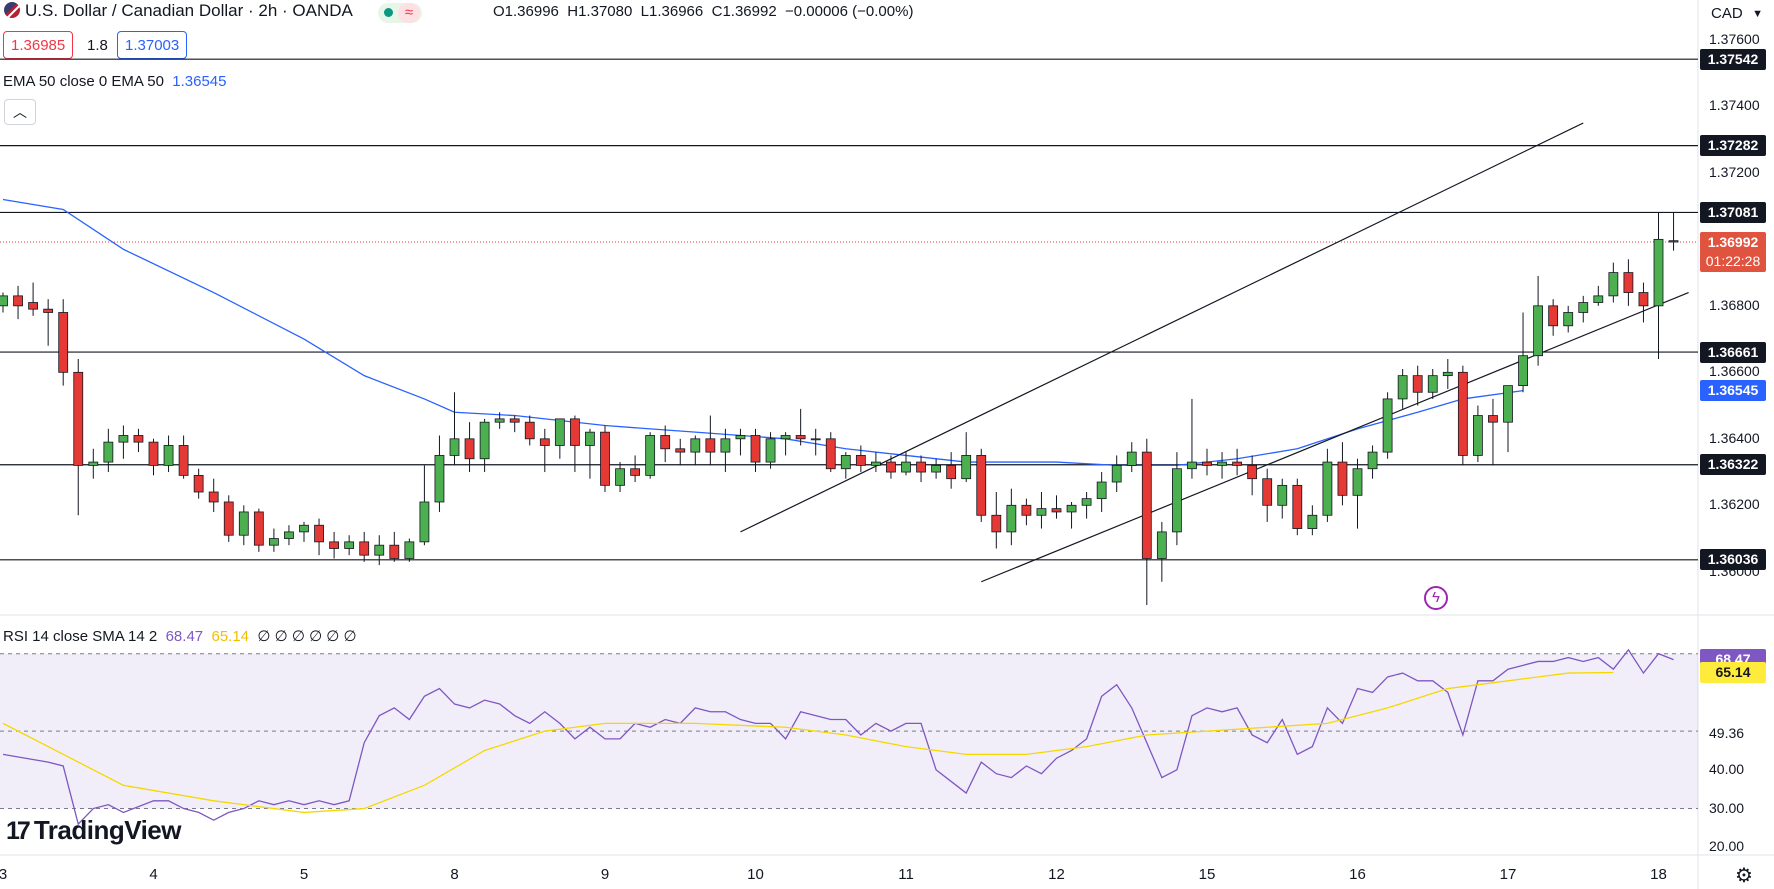  Describe the element at coordinates (1733, 59) in the screenshot. I see `level-price-tag: 1.37542` at that location.